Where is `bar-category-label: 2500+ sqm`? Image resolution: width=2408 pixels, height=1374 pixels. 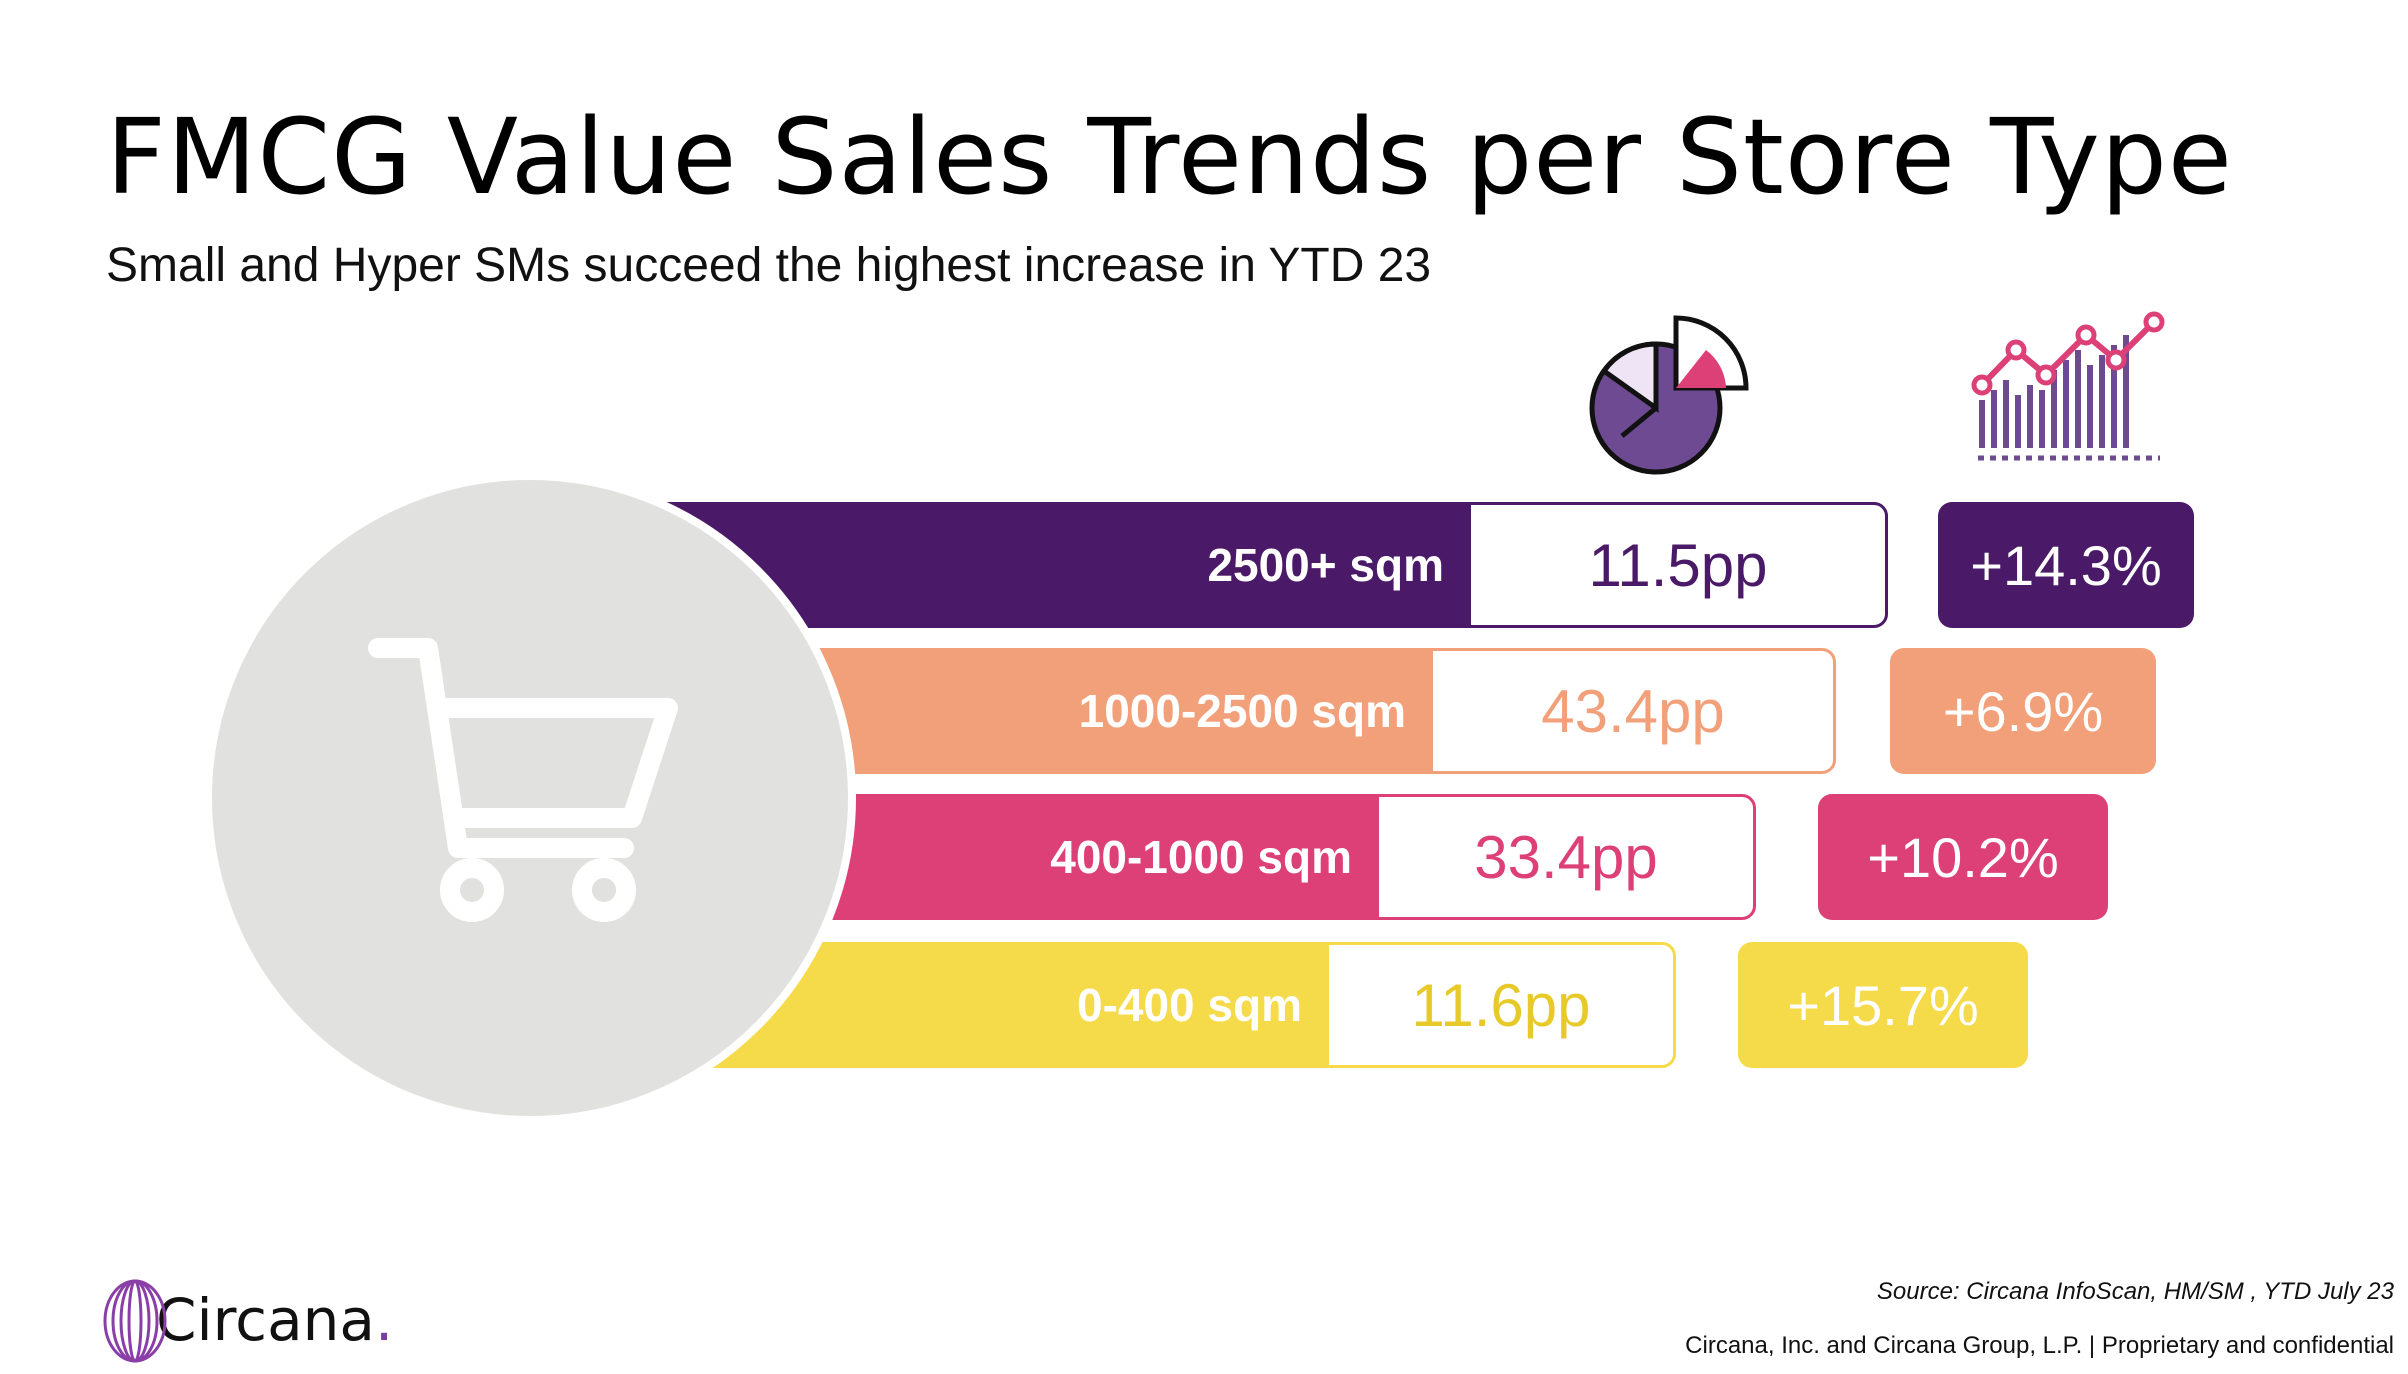 bar-category-label: 2500+ sqm is located at coordinates (1092, 565).